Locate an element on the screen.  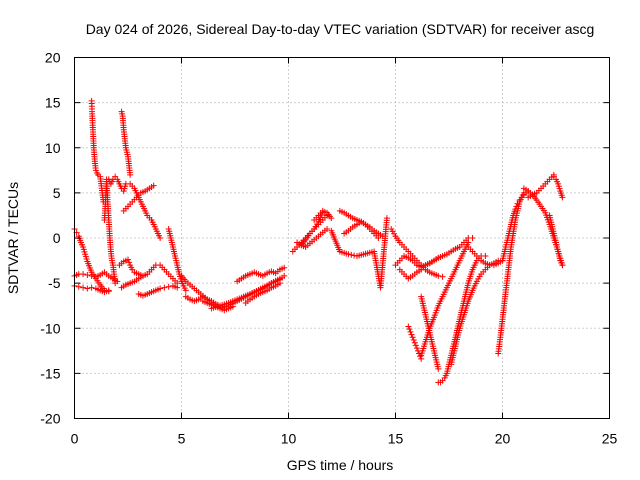
x-tick-label: 5 is located at coordinates (182, 439).